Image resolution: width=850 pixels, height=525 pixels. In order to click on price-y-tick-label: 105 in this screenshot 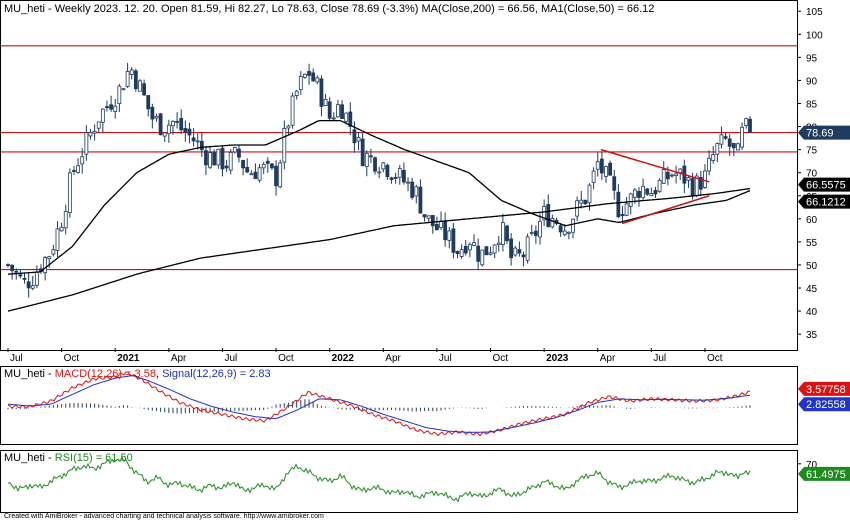, I will do `click(814, 12)`.